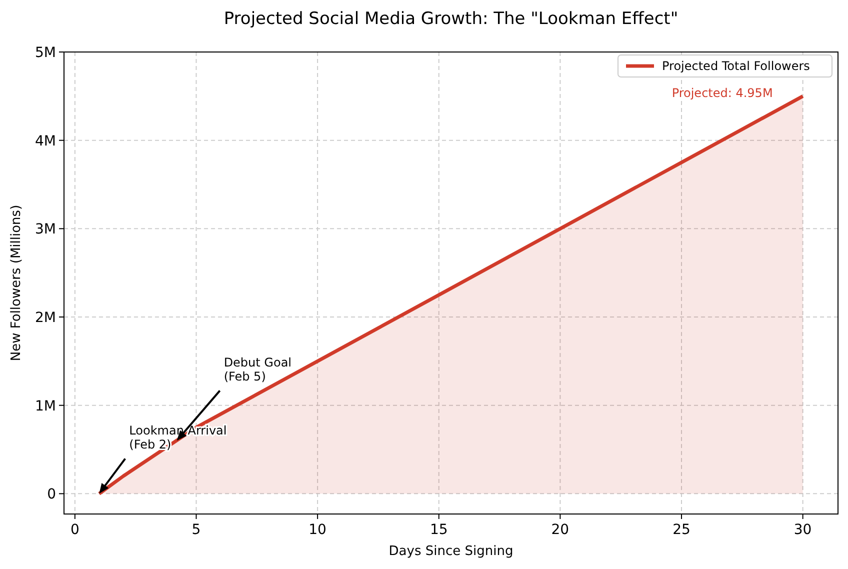 The image size is (848, 569). Describe the element at coordinates (45, 53) in the screenshot. I see `y-tick-label: 5M` at that location.